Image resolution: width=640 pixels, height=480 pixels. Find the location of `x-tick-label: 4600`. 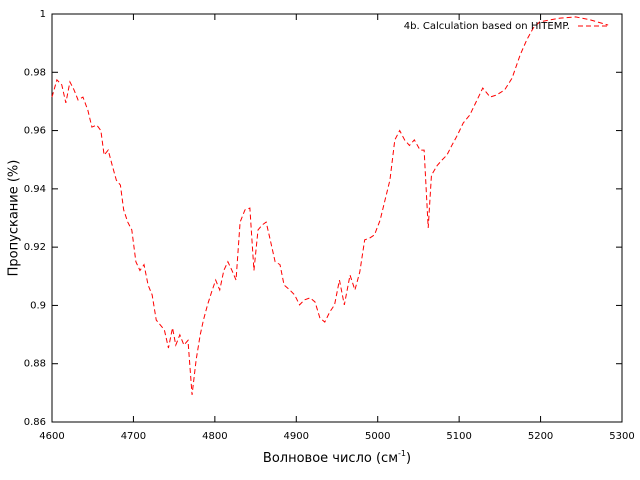

x-tick-label: 4600 is located at coordinates (51, 436).